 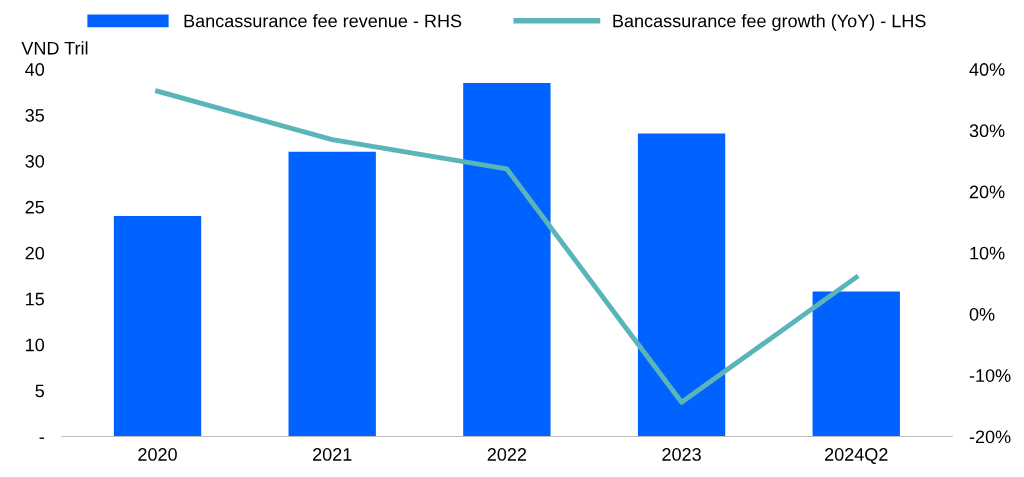 I want to click on y2-tick-label: -20%, so click(x=990, y=437).